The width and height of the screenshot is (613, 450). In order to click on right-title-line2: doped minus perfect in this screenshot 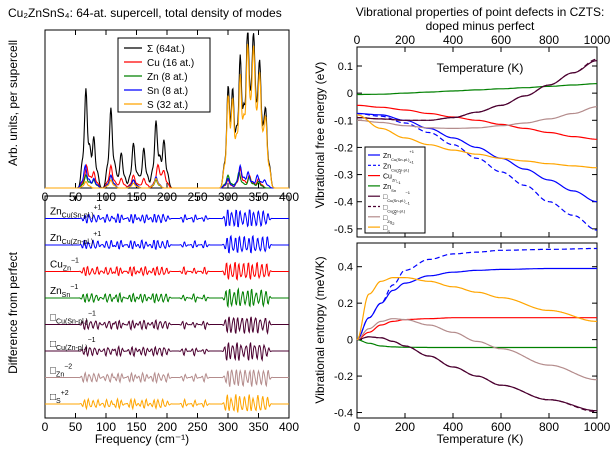, I will do `click(480, 26)`.